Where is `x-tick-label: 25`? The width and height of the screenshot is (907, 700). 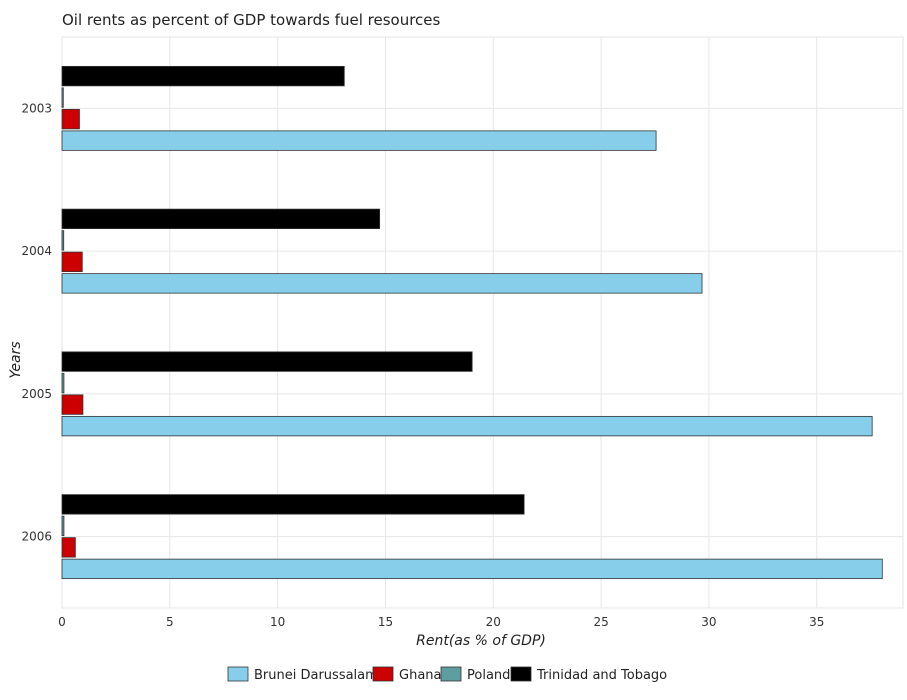 x-tick-label: 25 is located at coordinates (600, 622).